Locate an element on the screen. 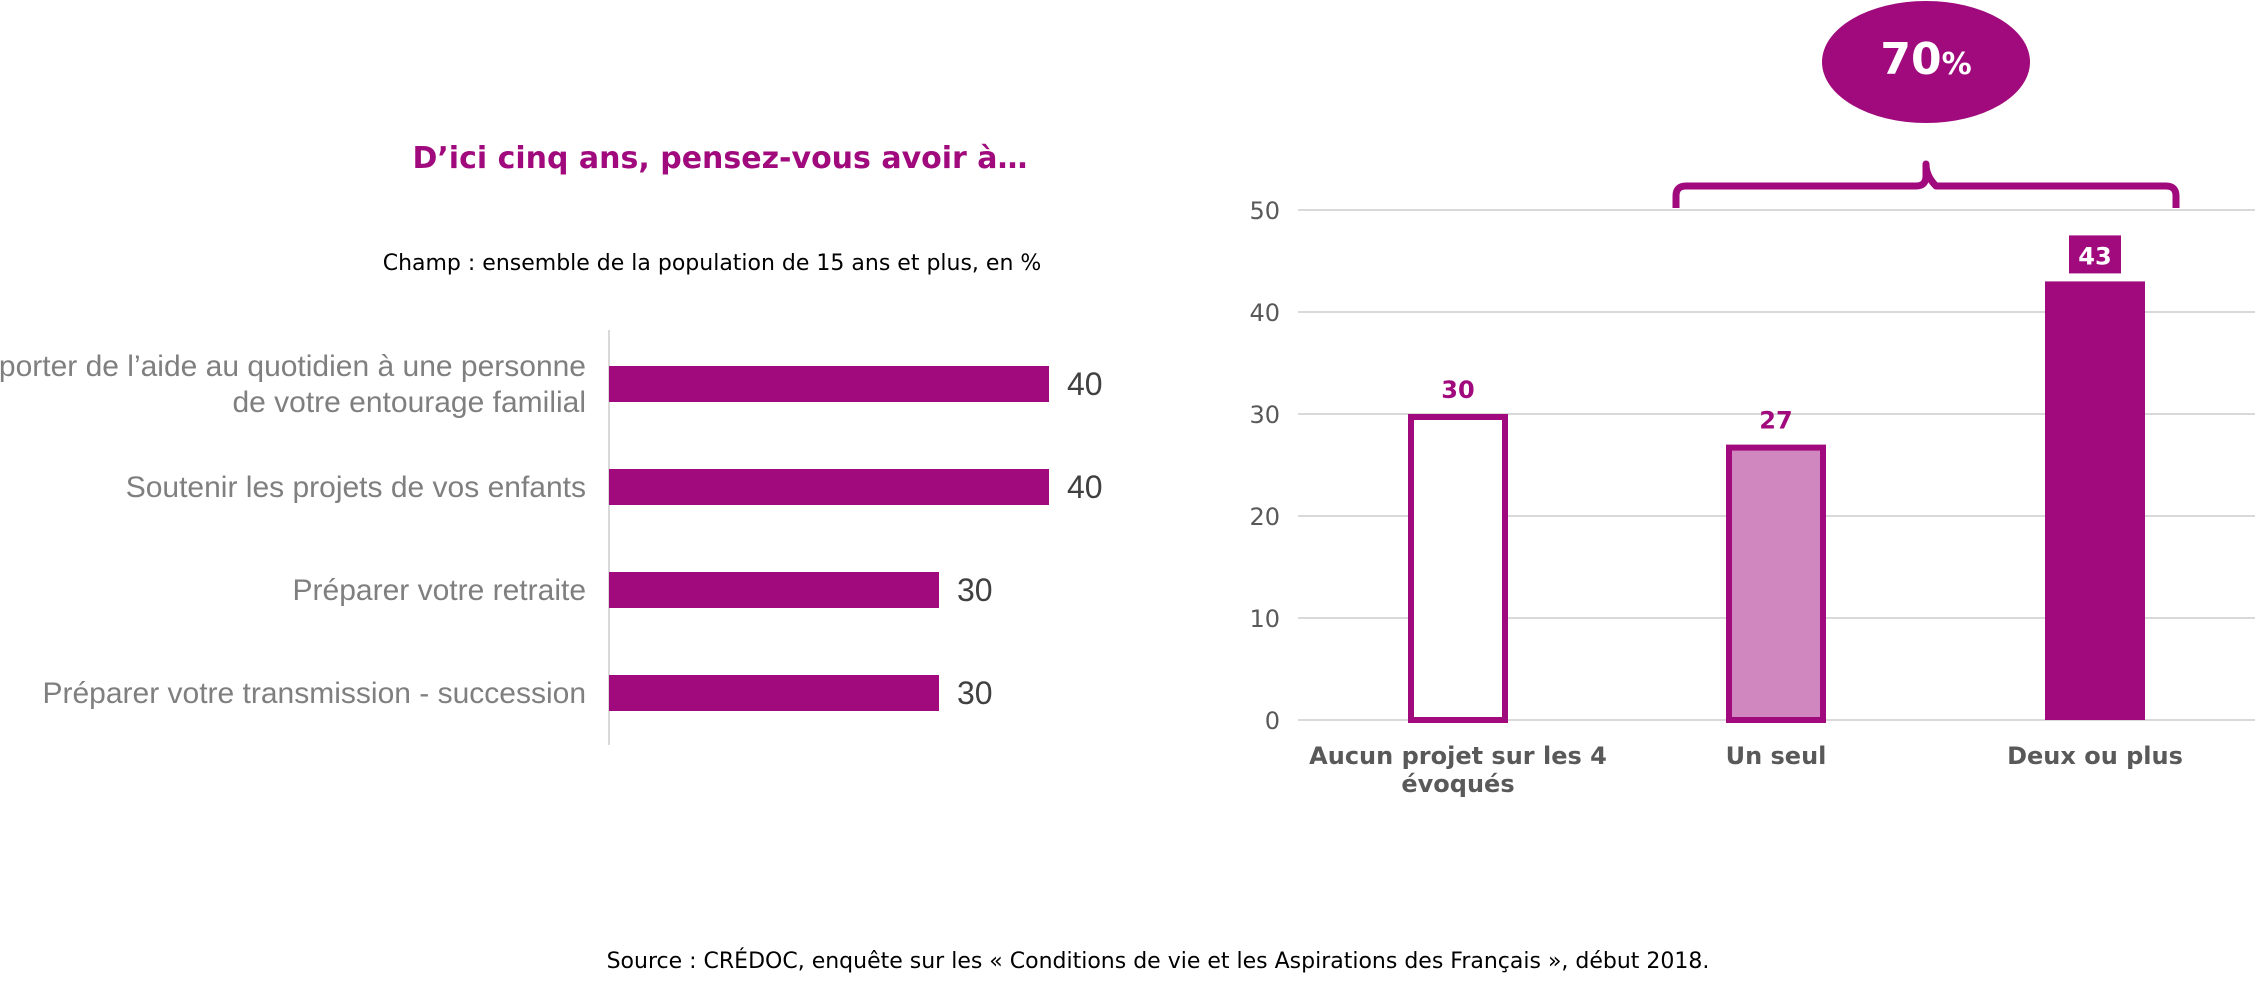 The height and width of the screenshot is (988, 2258). hbar-category-label: de votre entourage familial is located at coordinates (409, 402).